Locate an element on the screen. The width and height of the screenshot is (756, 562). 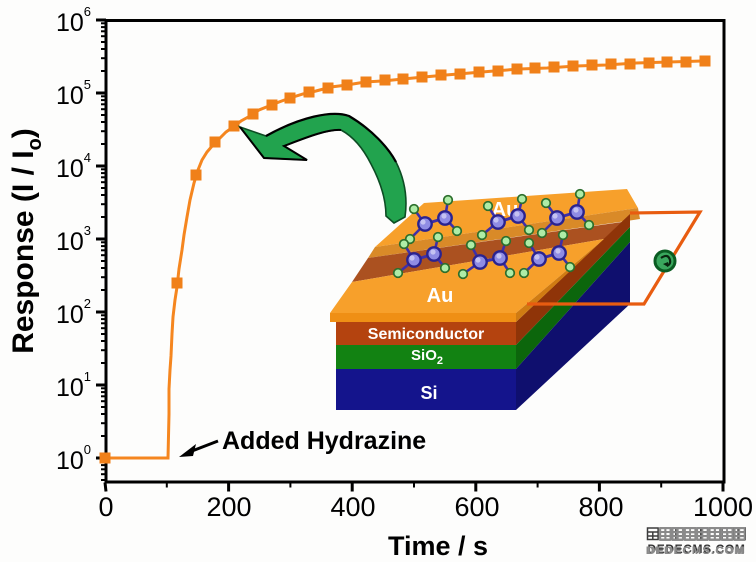
svg-text: Si is located at coordinates (428, 393).